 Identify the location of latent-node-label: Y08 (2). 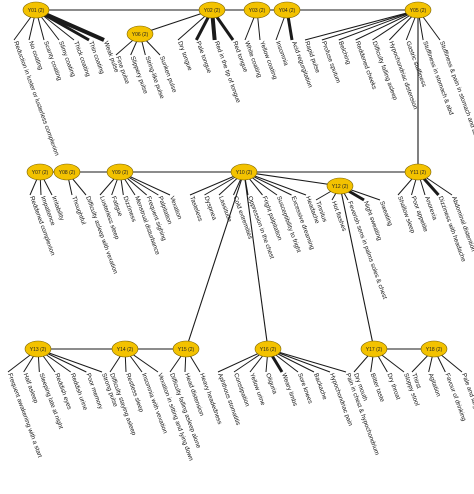
(67, 173).